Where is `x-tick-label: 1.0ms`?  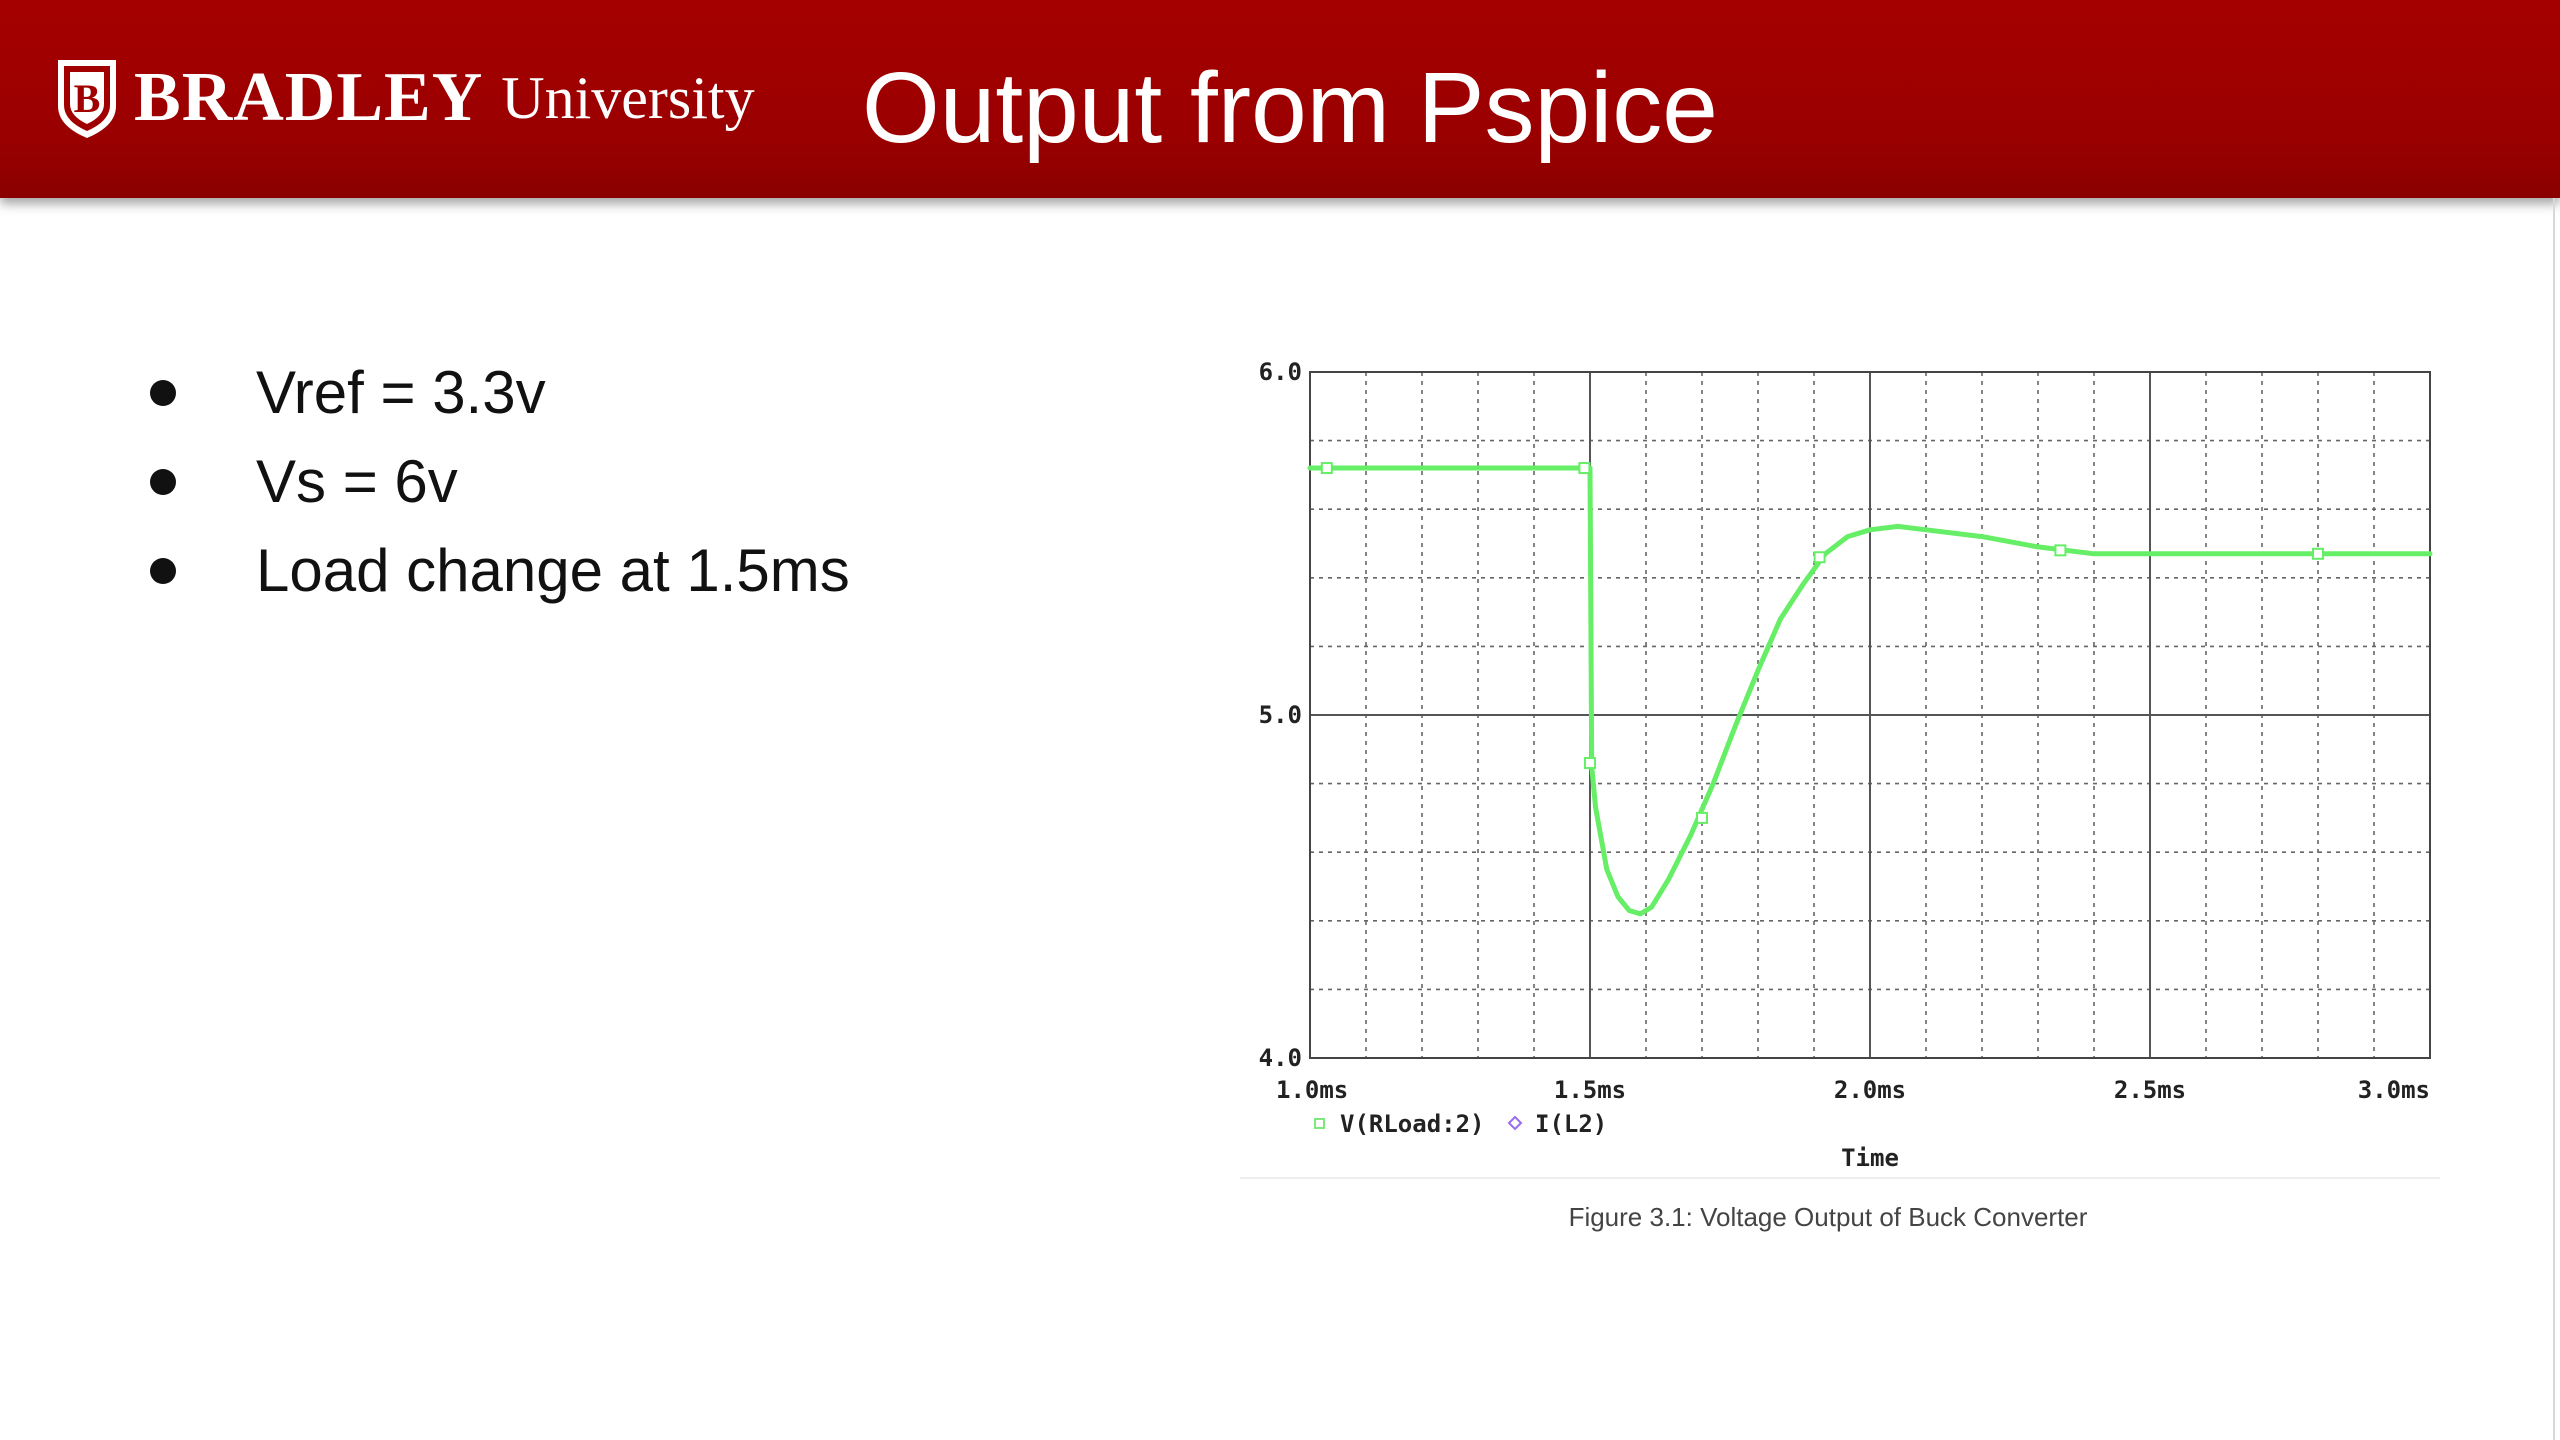 x-tick-label: 1.0ms is located at coordinates (1312, 1090).